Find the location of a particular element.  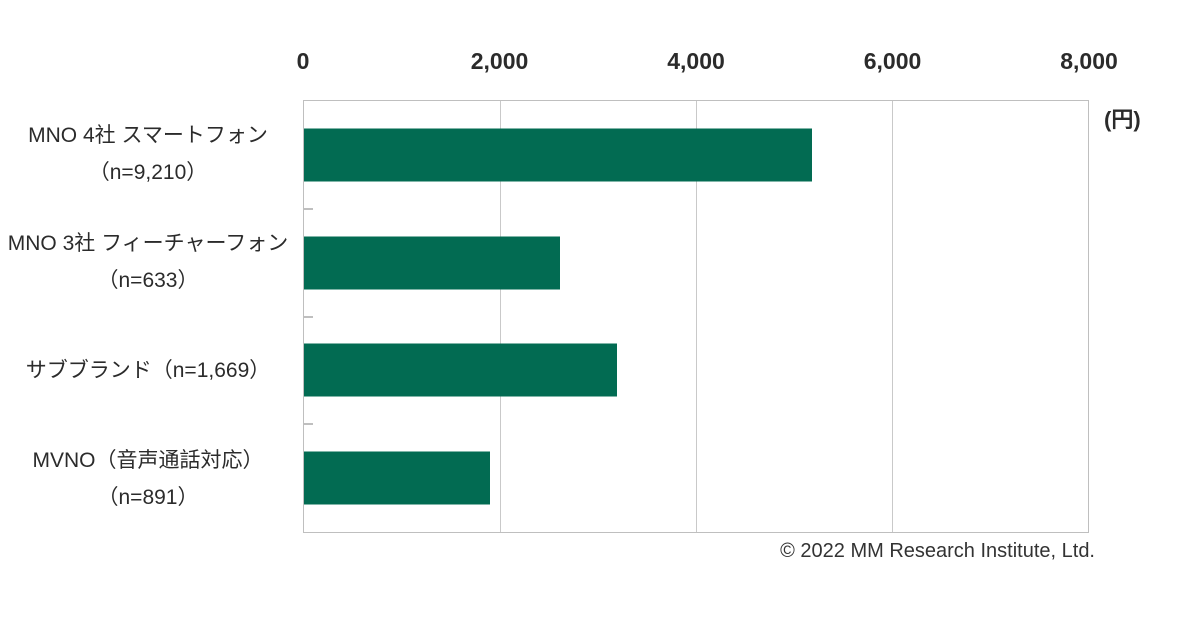

category-label-sample-size: （n=9,210） is located at coordinates (148, 173).